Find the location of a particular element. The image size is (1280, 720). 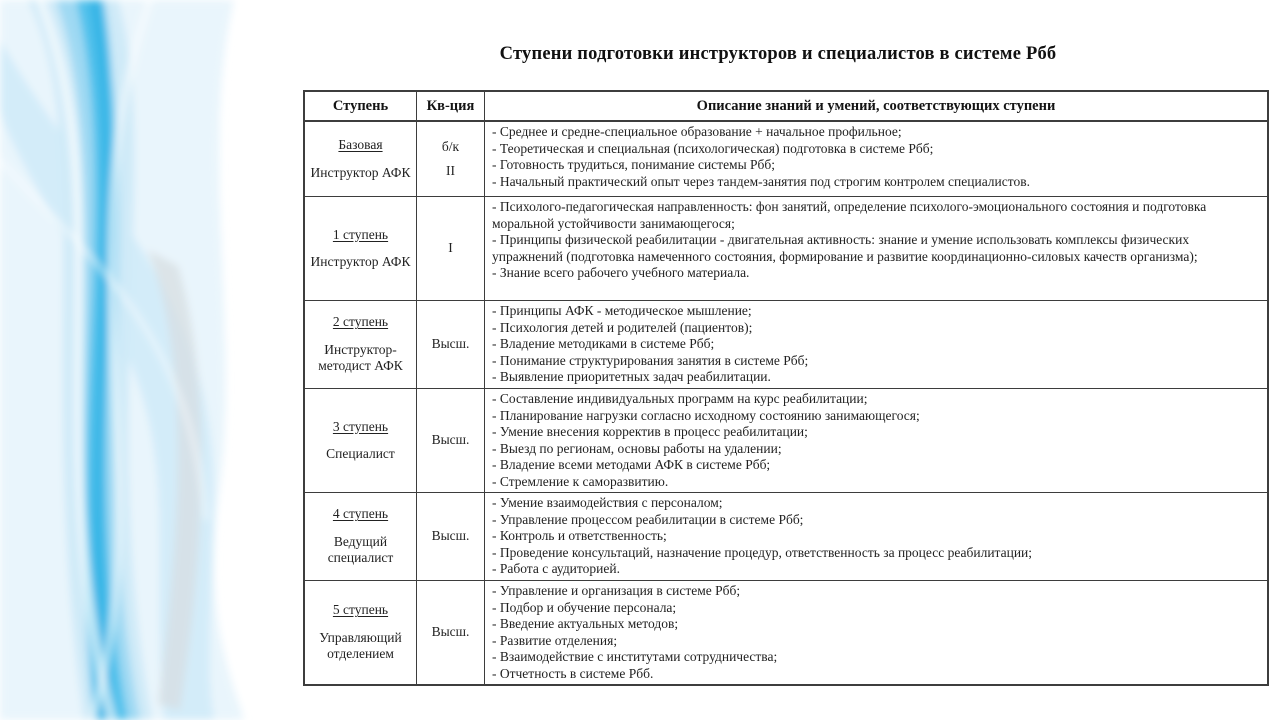

description-item: - Развитие отделения; is located at coordinates (555, 640).